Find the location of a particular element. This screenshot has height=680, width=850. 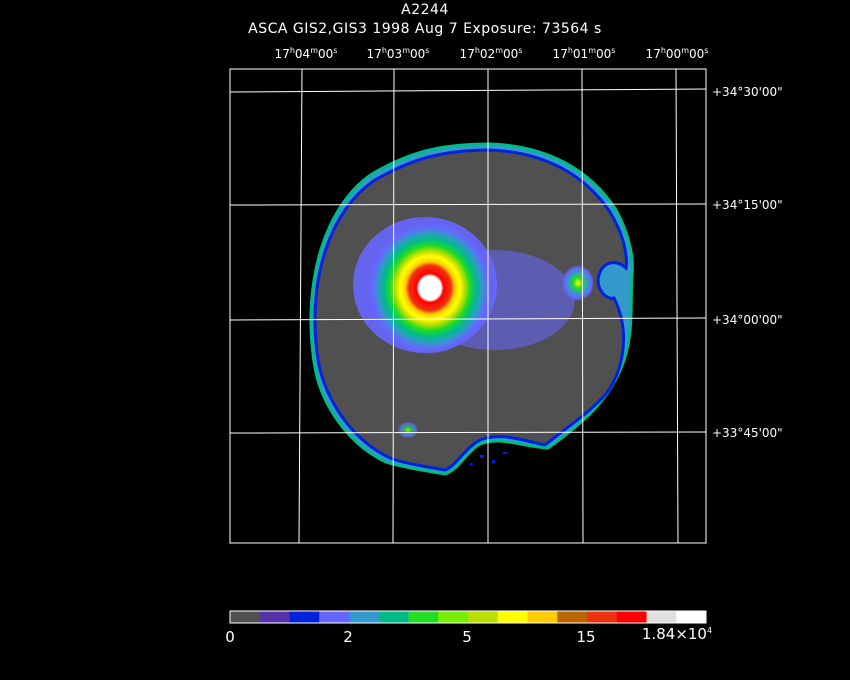

colorbar is located at coordinates (468, 617).